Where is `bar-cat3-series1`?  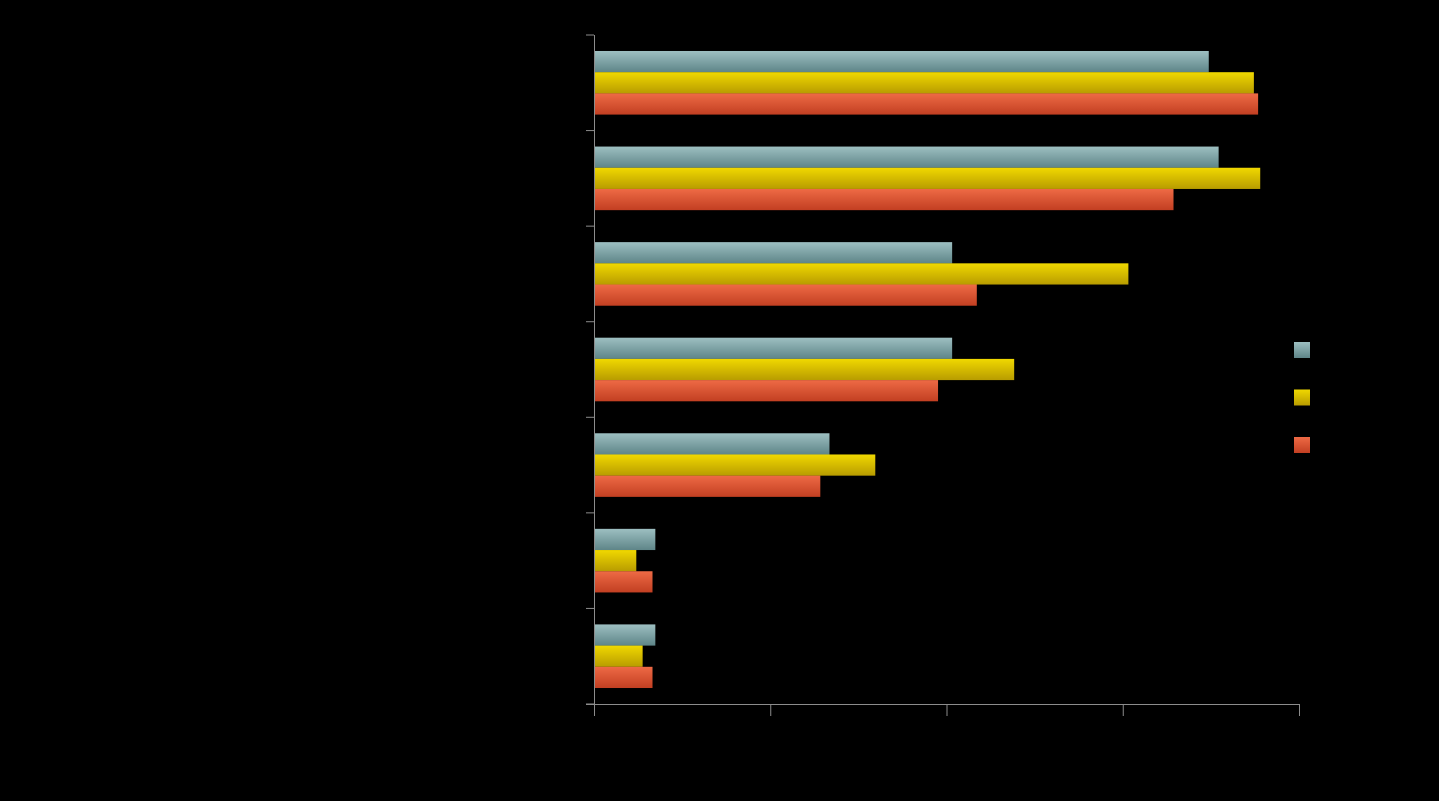
bar-cat3-series1 is located at coordinates (804, 369).